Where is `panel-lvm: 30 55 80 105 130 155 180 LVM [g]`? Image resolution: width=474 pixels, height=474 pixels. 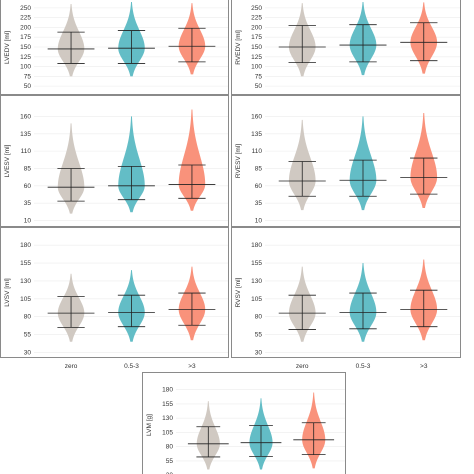 panel-lvm: 30 55 80 105 130 155 180 LVM [g] is located at coordinates (244, 423).